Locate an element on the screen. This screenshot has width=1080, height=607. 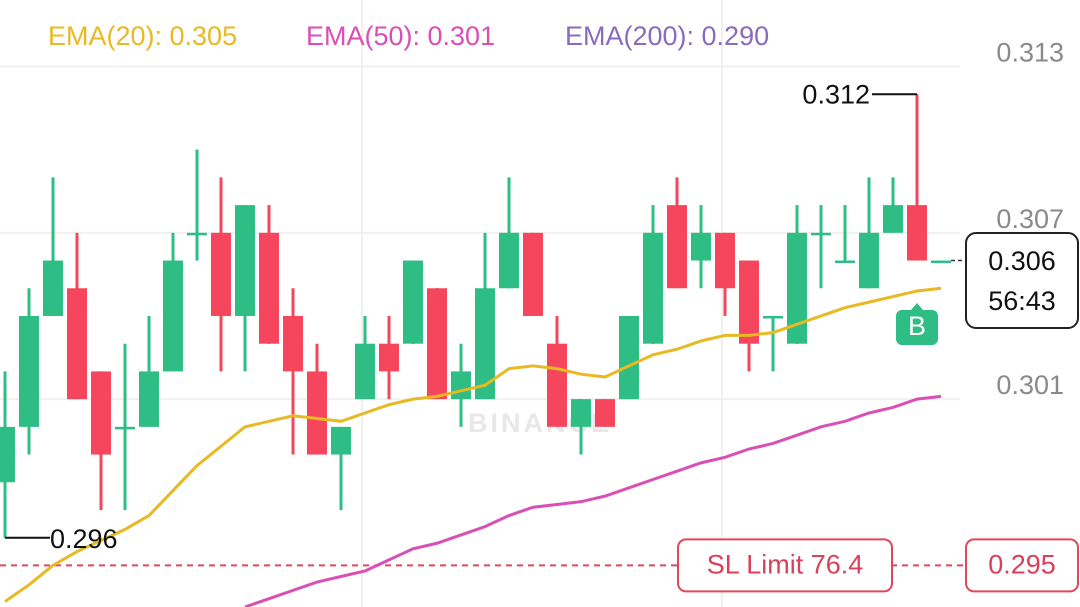
y-tick-label: 0.307 is located at coordinates (1030, 219).